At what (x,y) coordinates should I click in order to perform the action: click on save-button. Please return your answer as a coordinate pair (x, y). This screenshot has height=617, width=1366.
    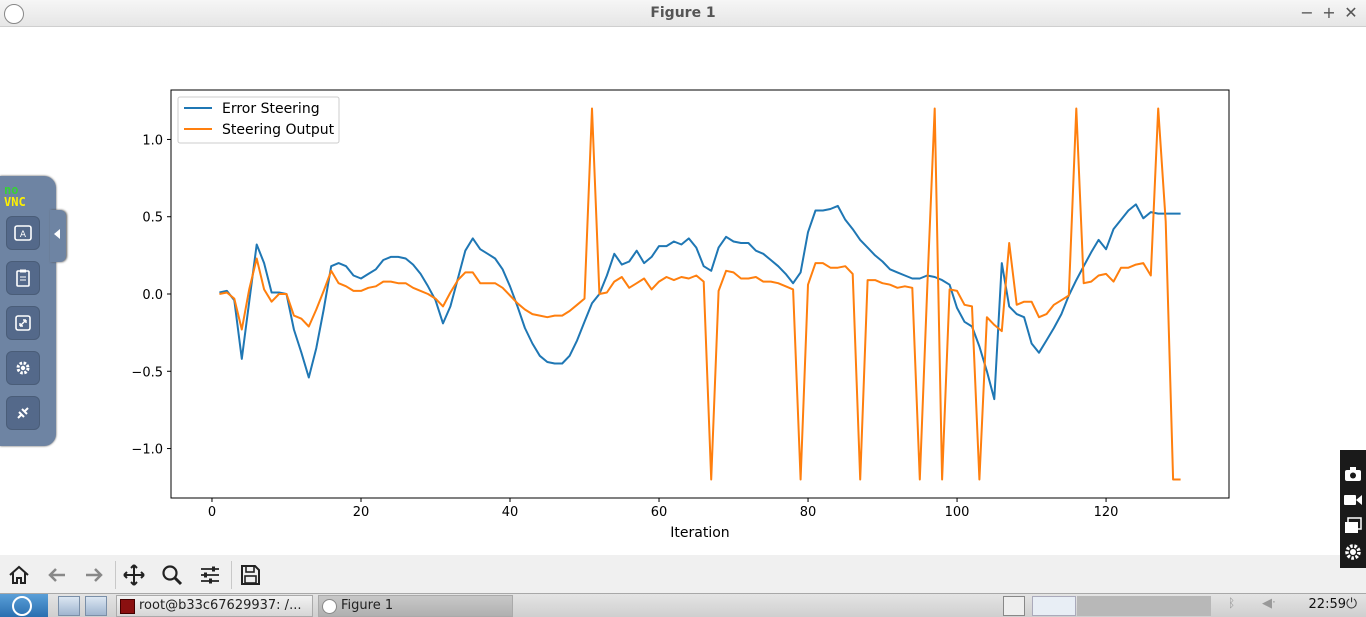
    Looking at the image, I should click on (250, 575).